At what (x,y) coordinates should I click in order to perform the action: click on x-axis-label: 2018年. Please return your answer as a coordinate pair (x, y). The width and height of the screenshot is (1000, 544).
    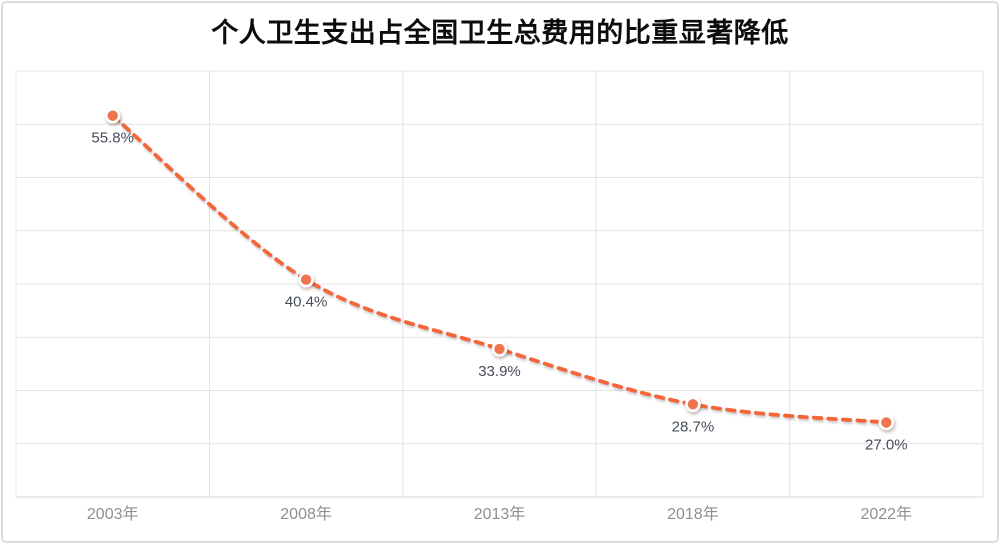
    Looking at the image, I should click on (693, 514).